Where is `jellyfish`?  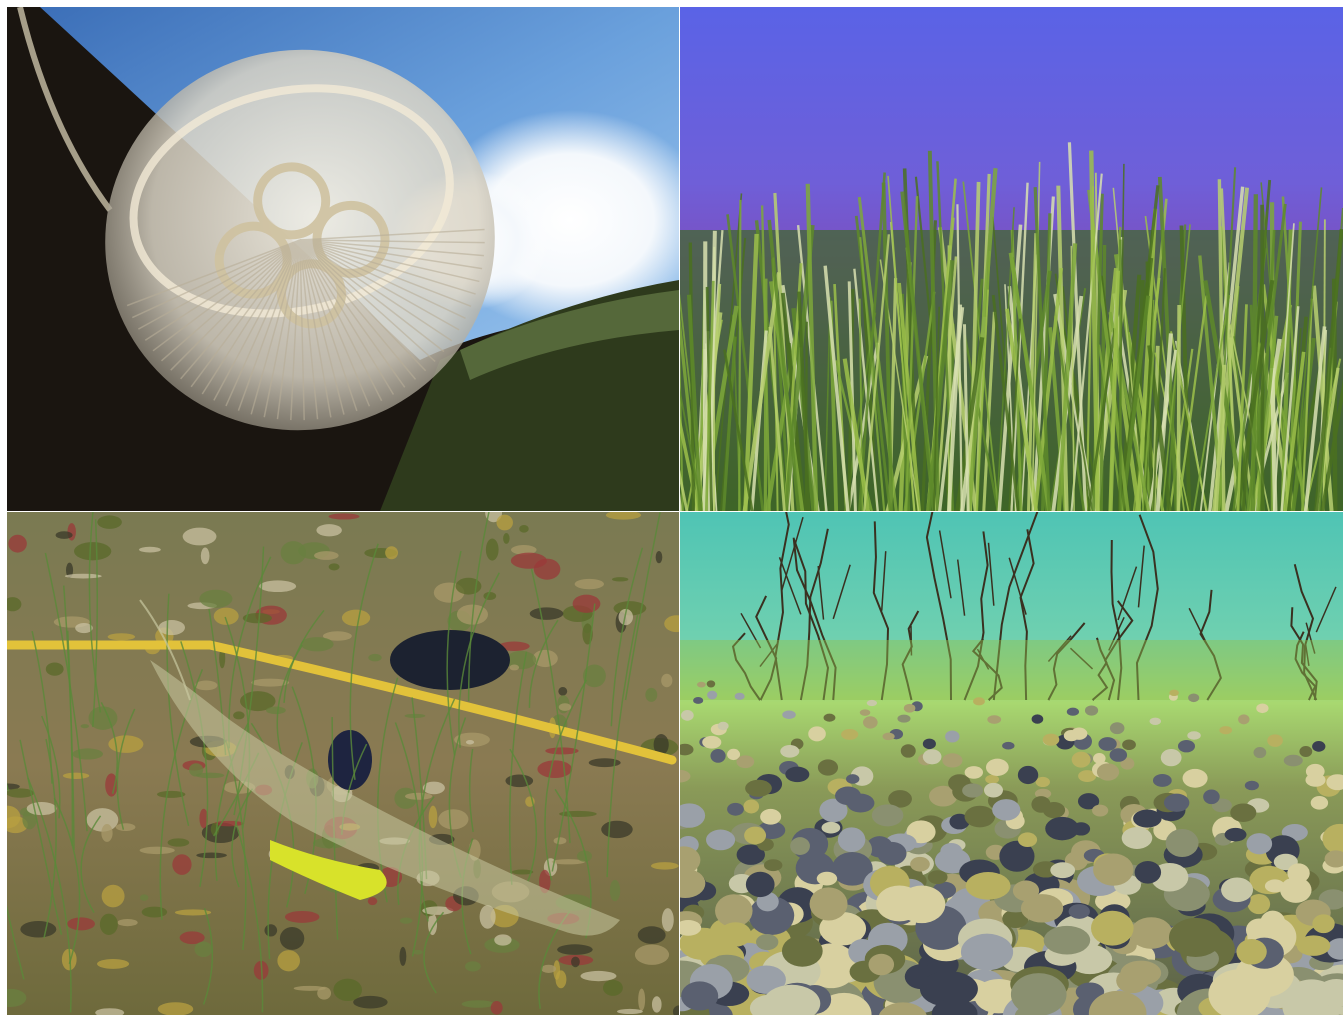
jellyfish is located at coordinates (300, 240).